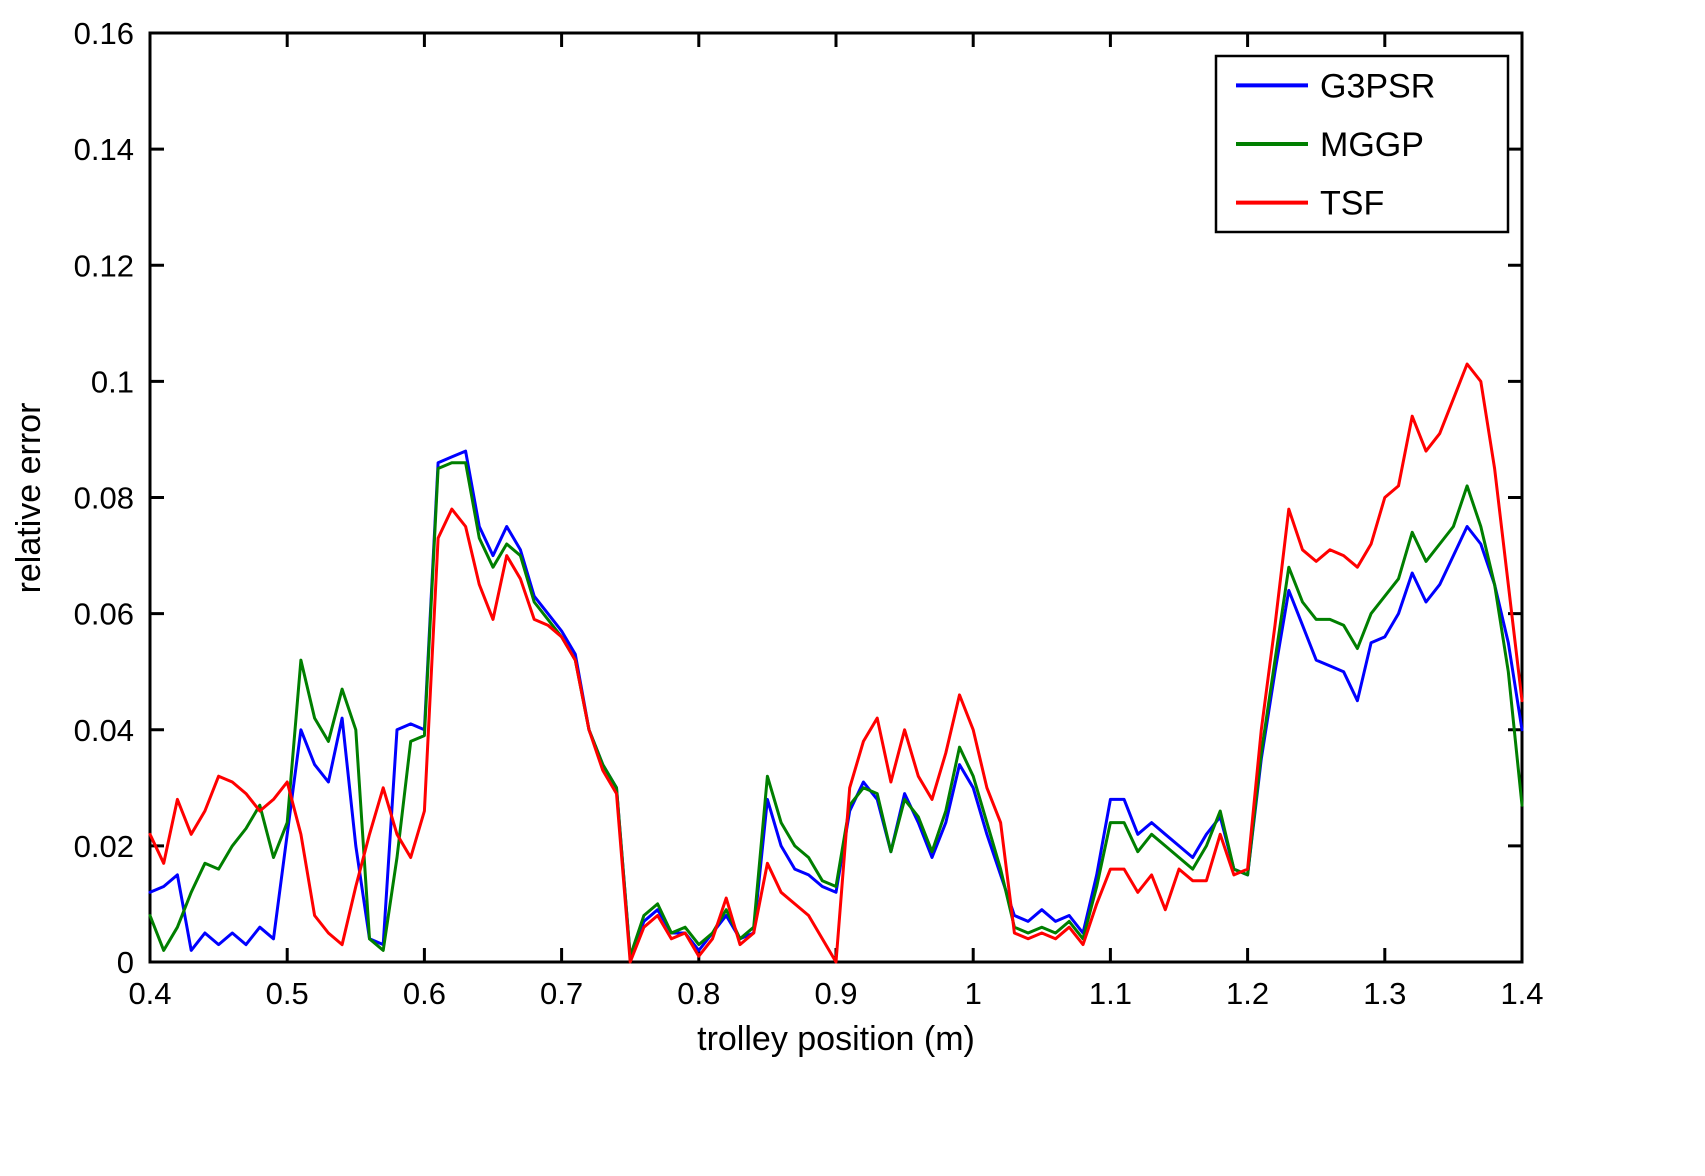 The width and height of the screenshot is (1705, 1176). I want to click on x-tick-label: 1.4, so click(1521, 993).